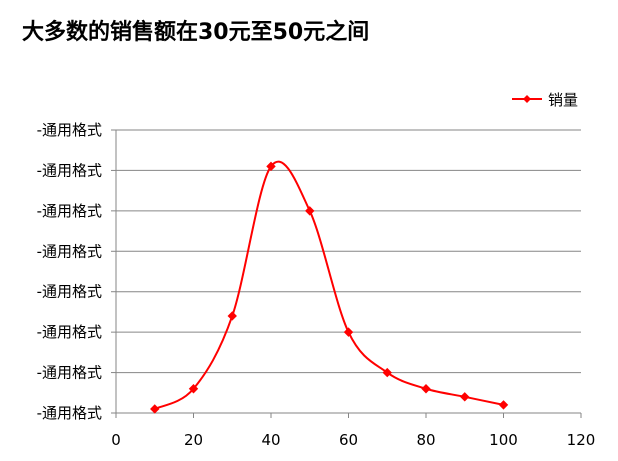  I want to click on x-tick-label: 0, so click(116, 440).